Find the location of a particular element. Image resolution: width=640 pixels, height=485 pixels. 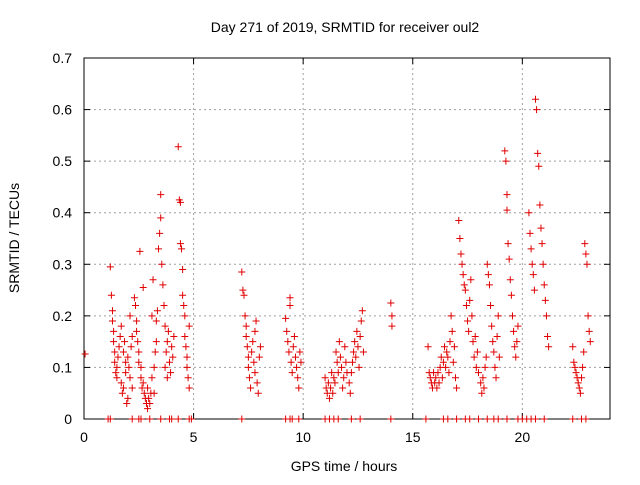

x-tick-label: 15 is located at coordinates (413, 437).